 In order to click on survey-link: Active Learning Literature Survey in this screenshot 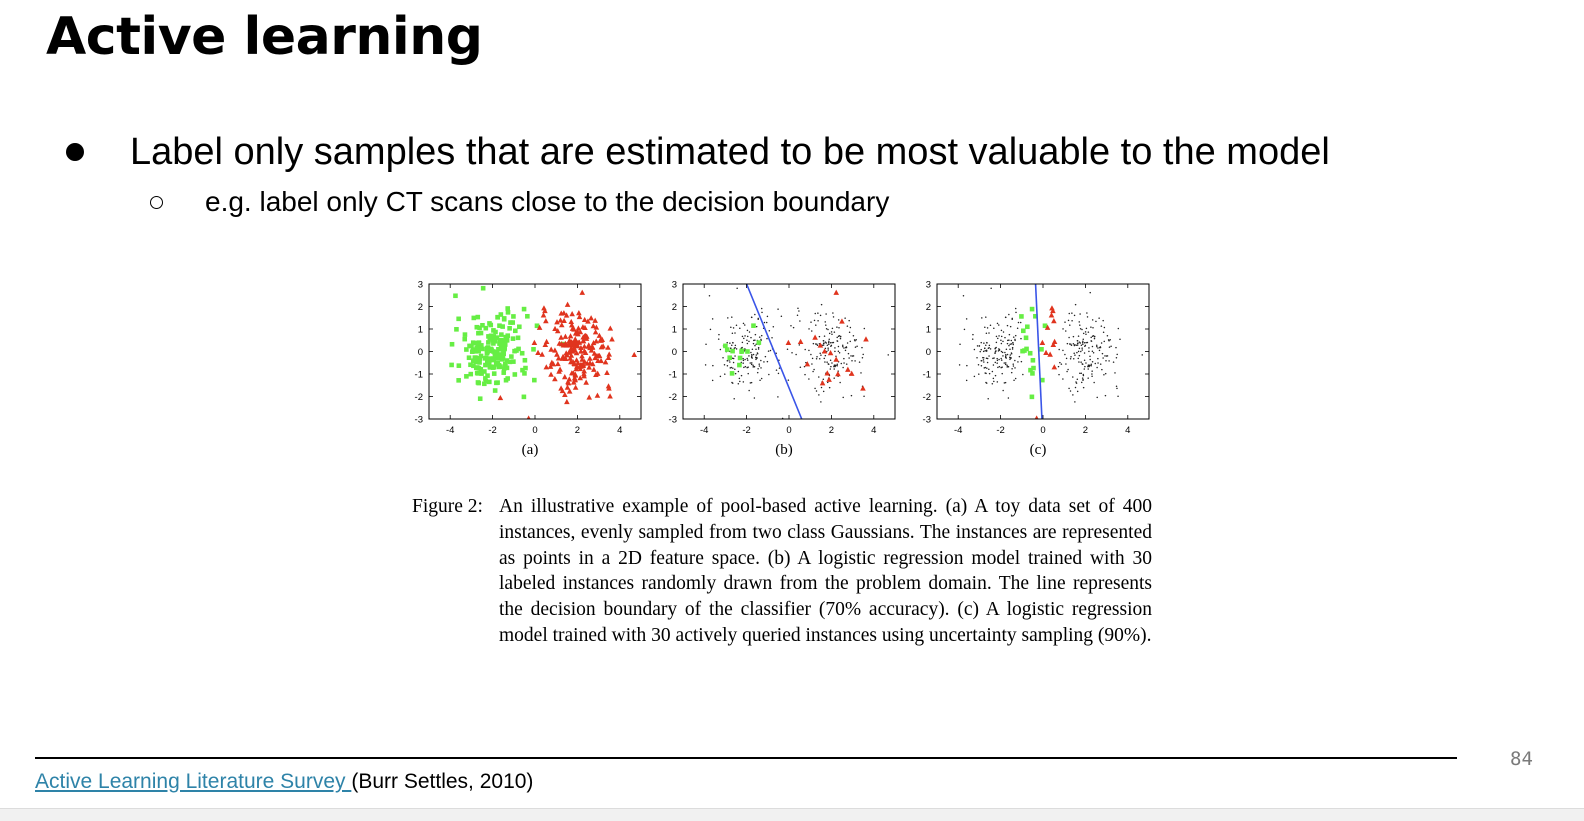, I will do `click(193, 781)`.